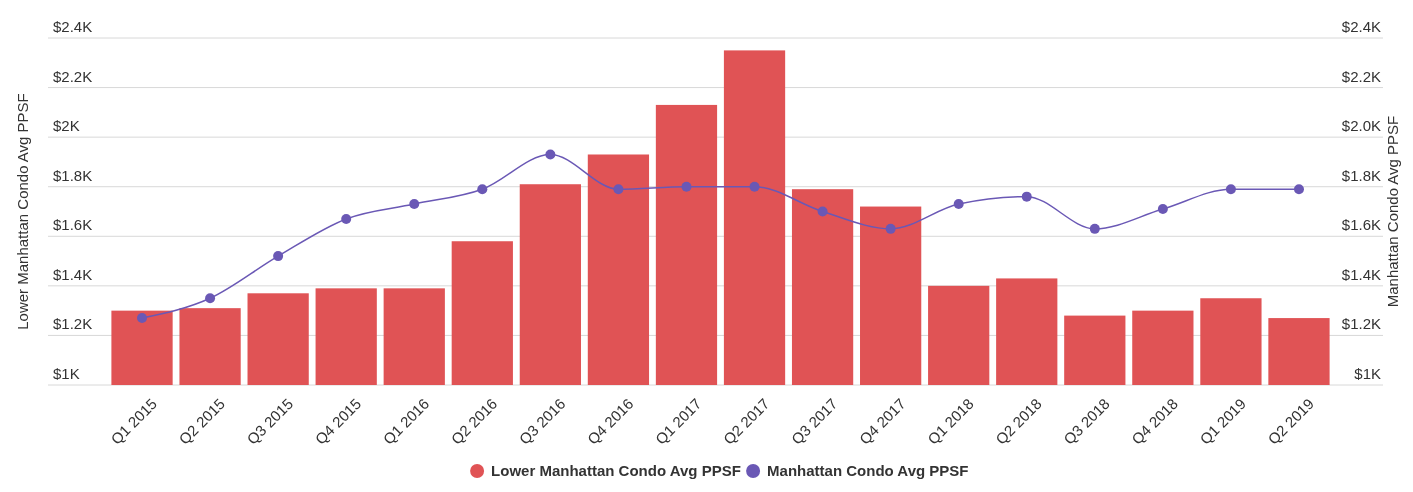 This screenshot has width=1413, height=492. Describe the element at coordinates (1392, 211) in the screenshot. I see `y2-axis-title: Manhattan Condo Avg PPSF` at that location.